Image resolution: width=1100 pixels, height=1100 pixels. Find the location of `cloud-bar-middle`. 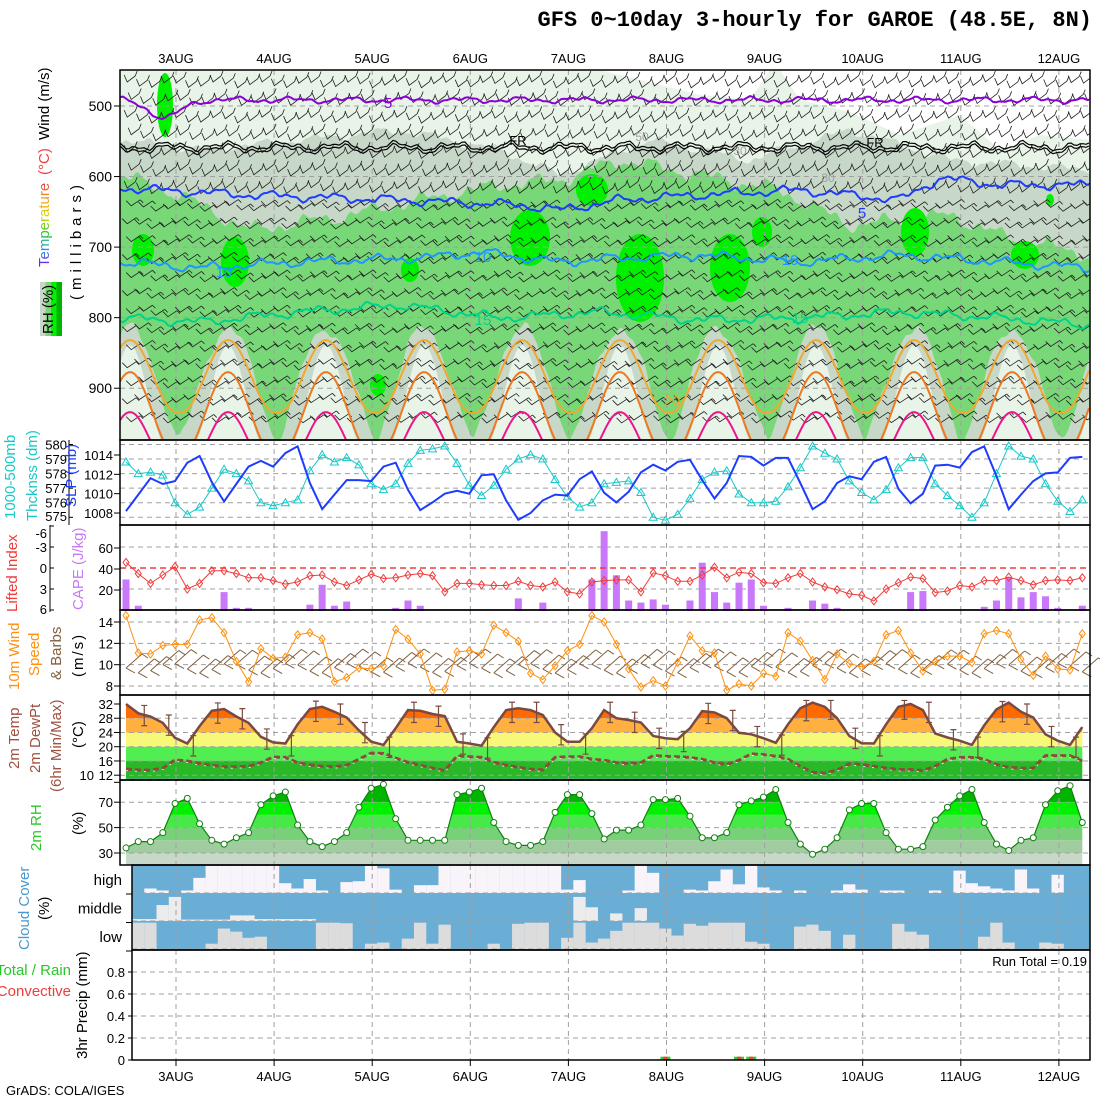

cloud-bar-middle is located at coordinates (309, 920).